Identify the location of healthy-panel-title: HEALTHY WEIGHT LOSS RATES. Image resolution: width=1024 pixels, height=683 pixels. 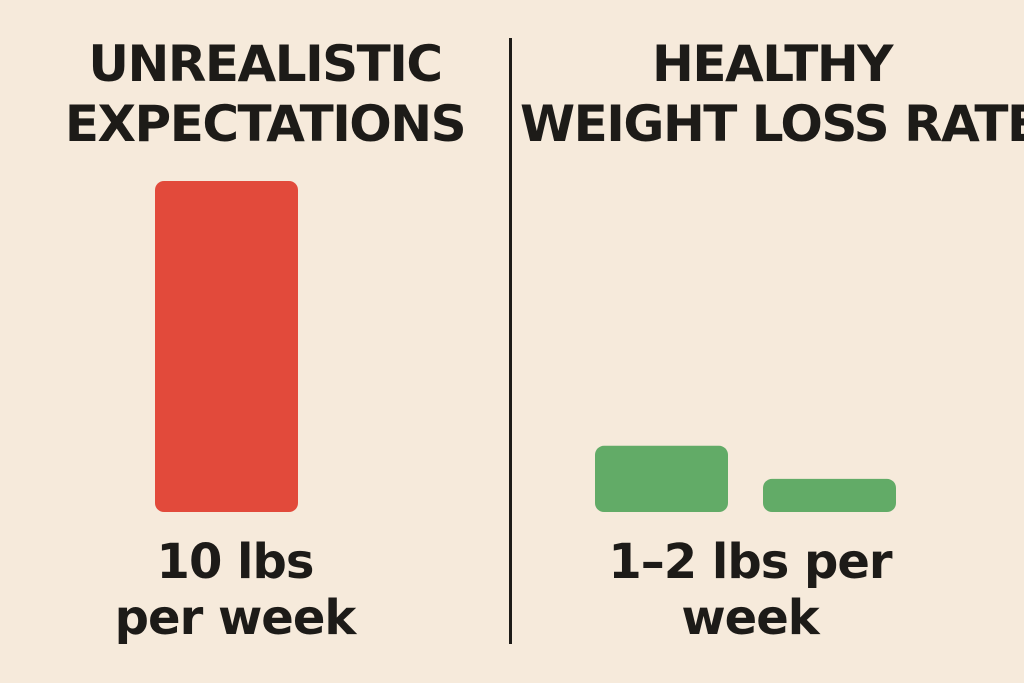
(772, 94).